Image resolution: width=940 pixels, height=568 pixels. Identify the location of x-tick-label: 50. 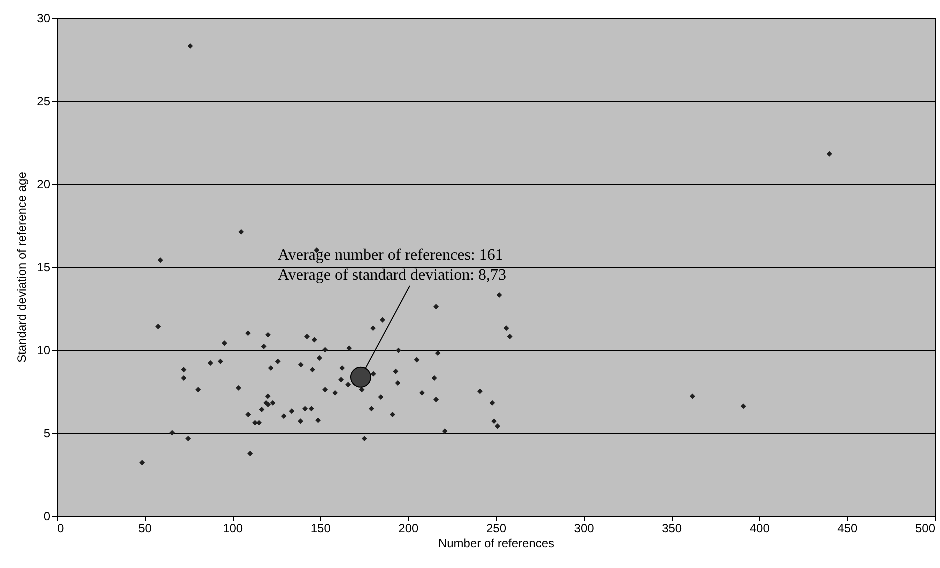
(145, 529).